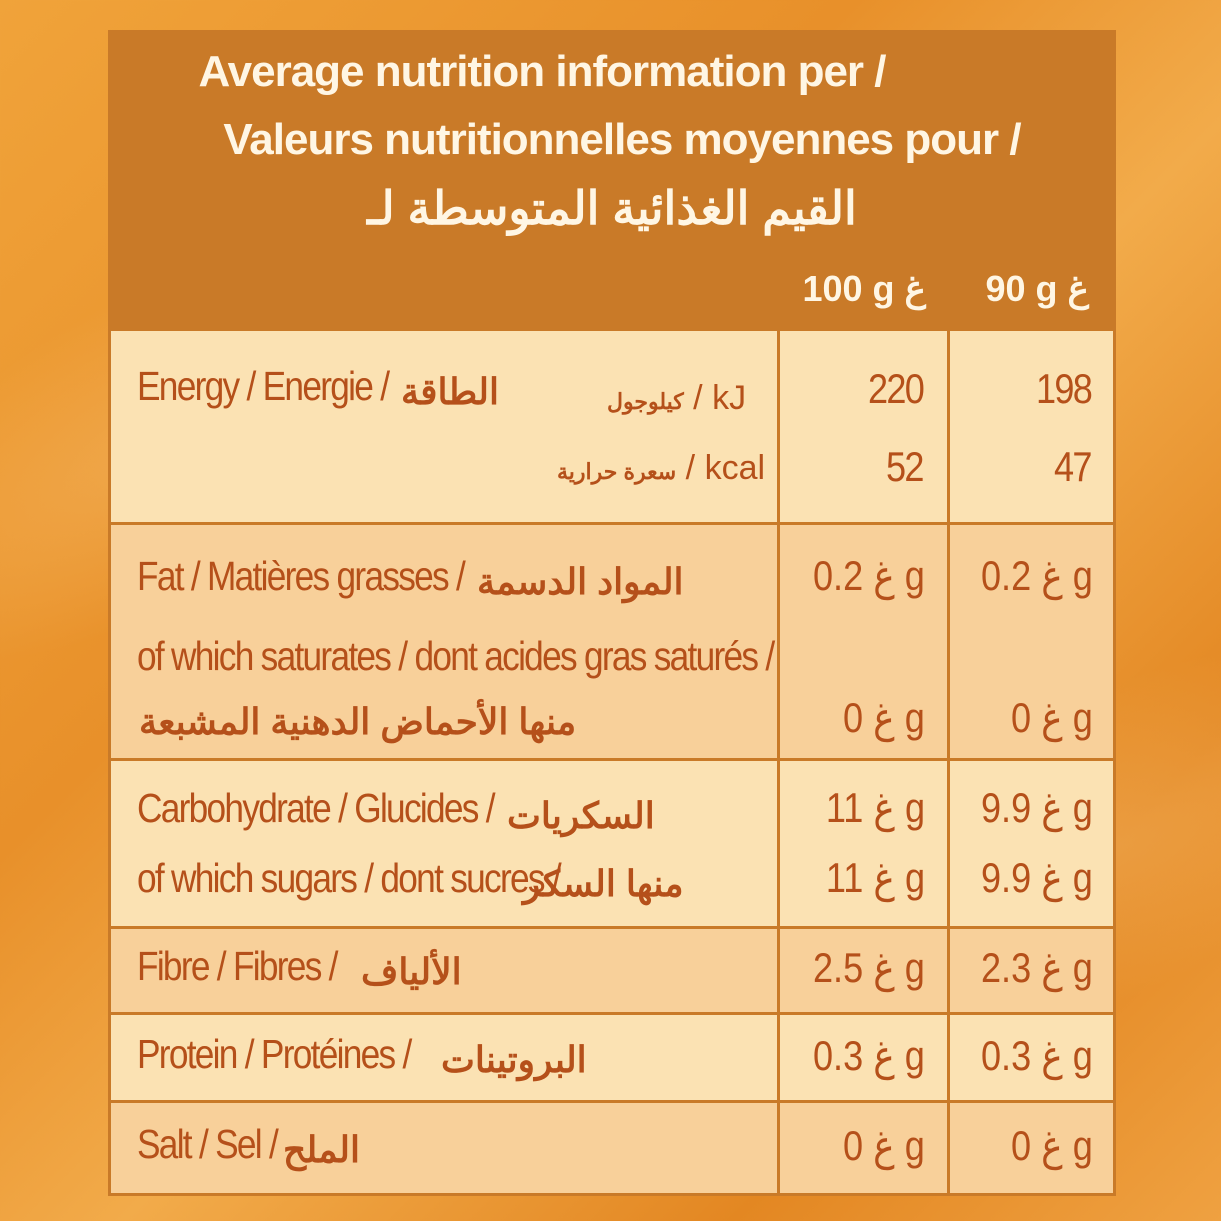  Describe the element at coordinates (1036, 967) in the screenshot. I see `fibre-90g: غ 2.3 g` at that location.